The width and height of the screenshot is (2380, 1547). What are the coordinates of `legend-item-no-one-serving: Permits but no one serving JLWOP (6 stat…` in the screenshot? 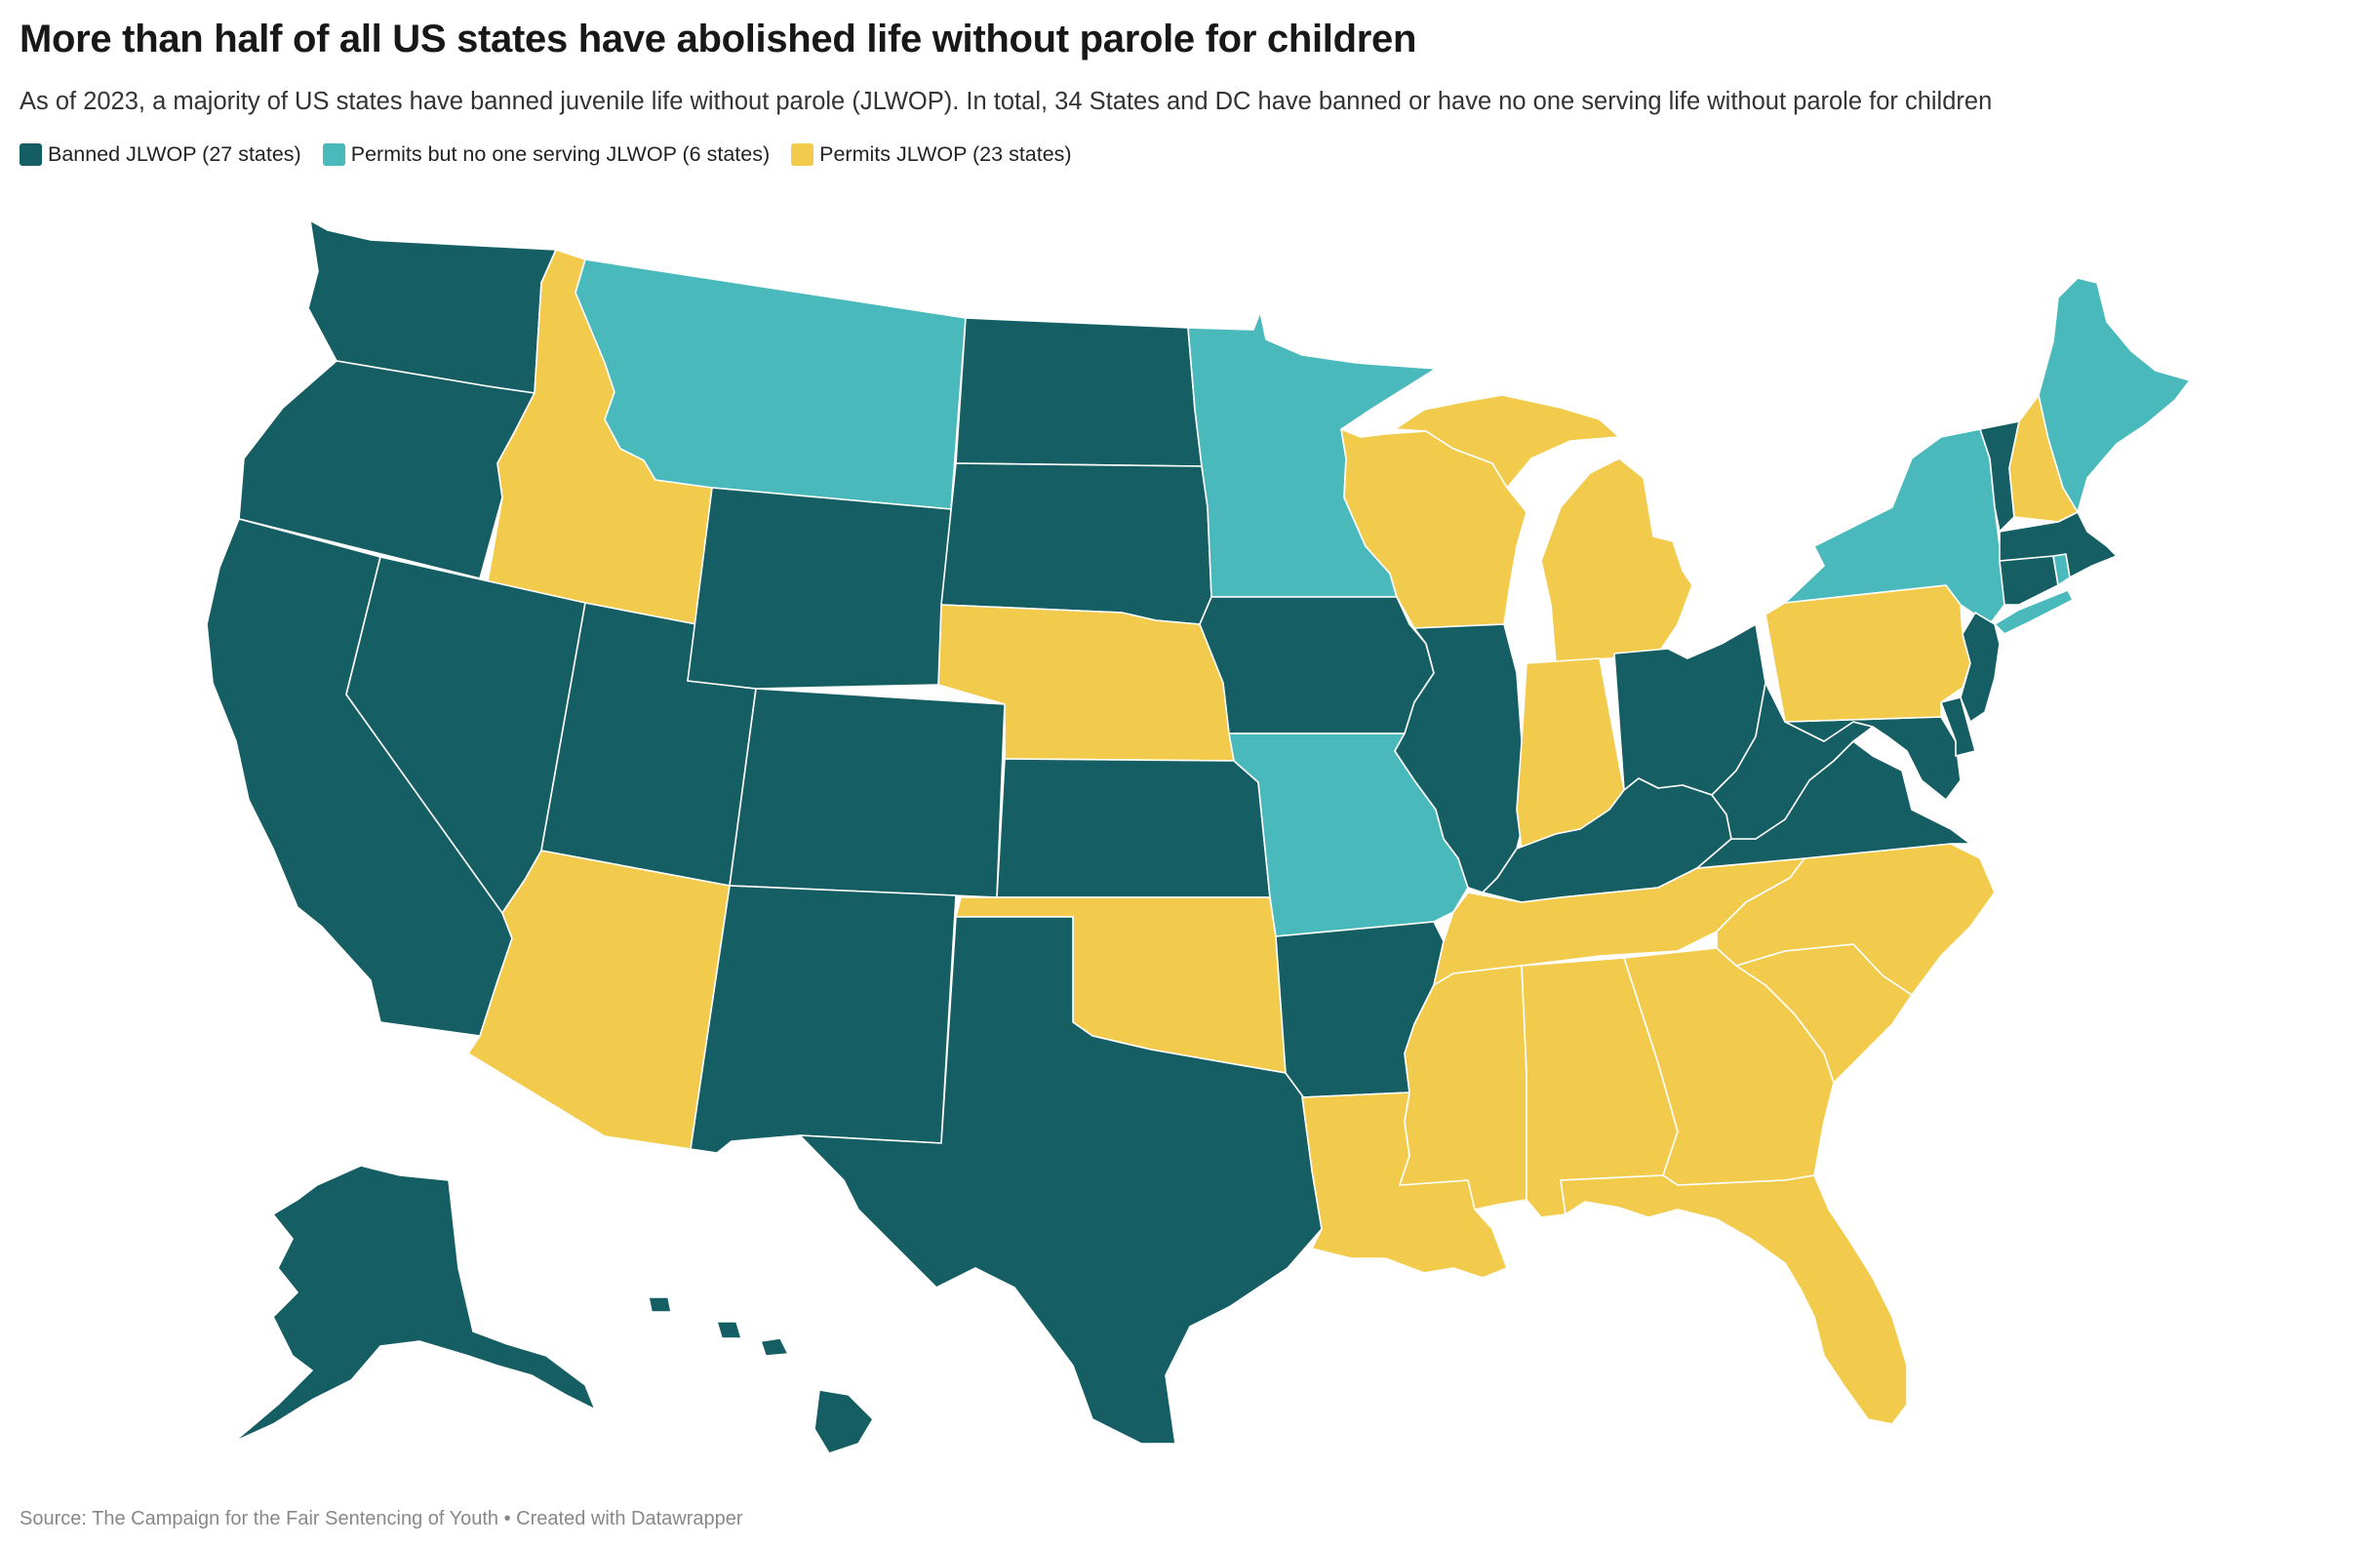 It's located at (546, 154).